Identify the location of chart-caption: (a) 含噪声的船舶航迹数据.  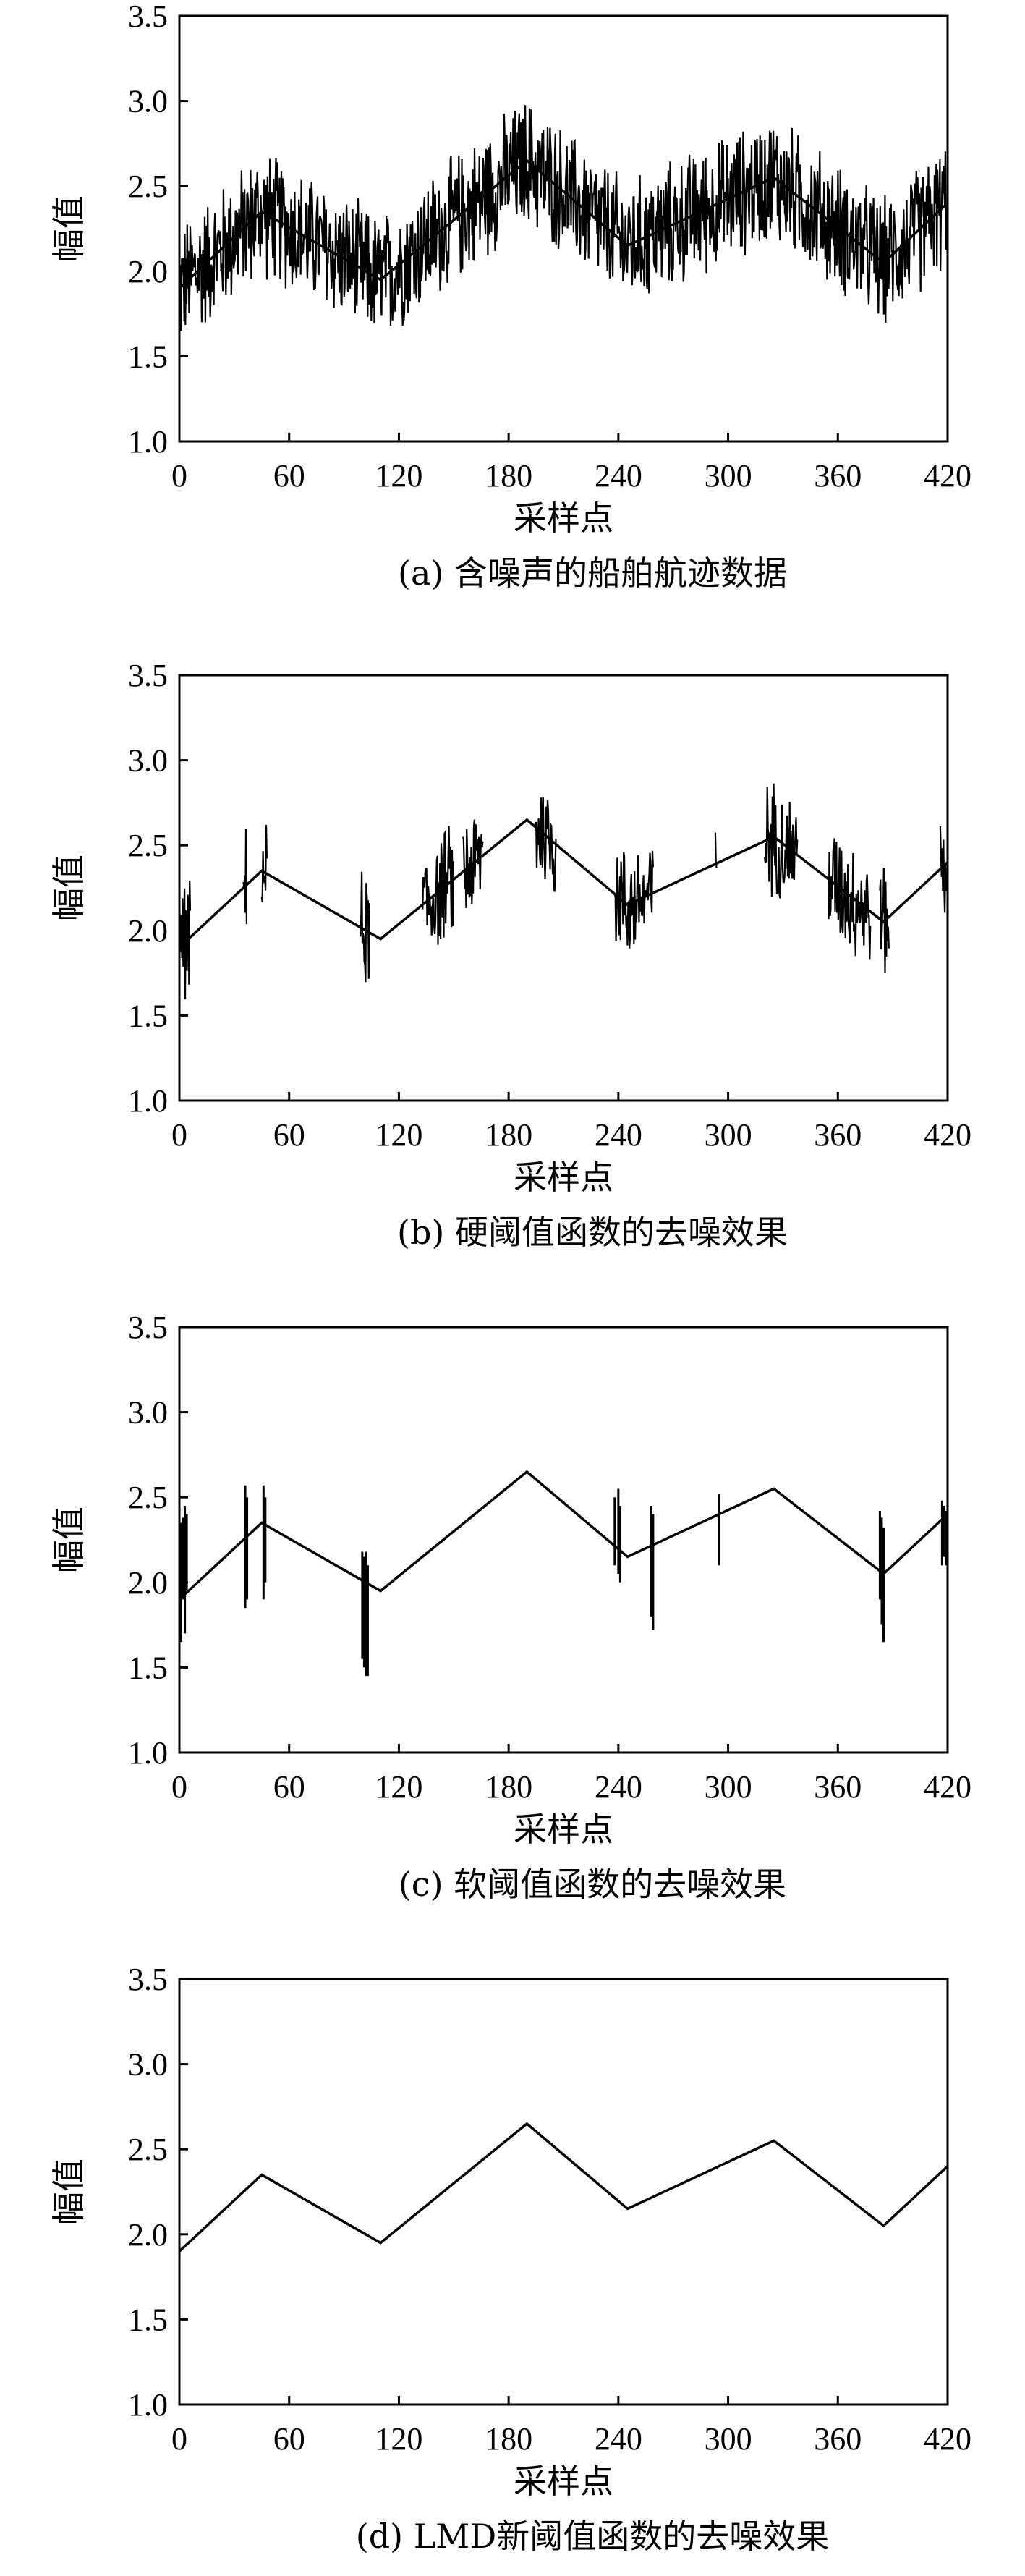
(592, 573).